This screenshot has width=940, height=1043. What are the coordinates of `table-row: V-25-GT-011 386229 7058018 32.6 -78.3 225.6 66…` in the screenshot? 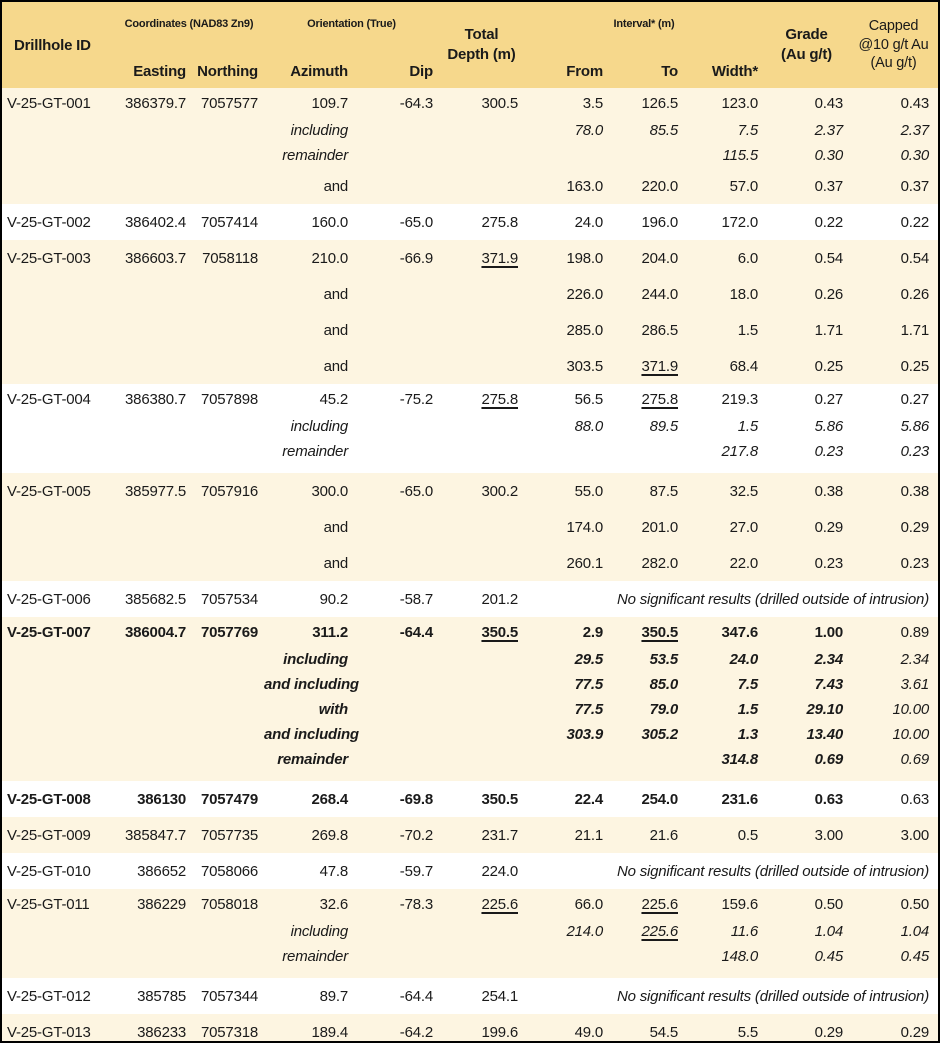 It's located at (470, 904).